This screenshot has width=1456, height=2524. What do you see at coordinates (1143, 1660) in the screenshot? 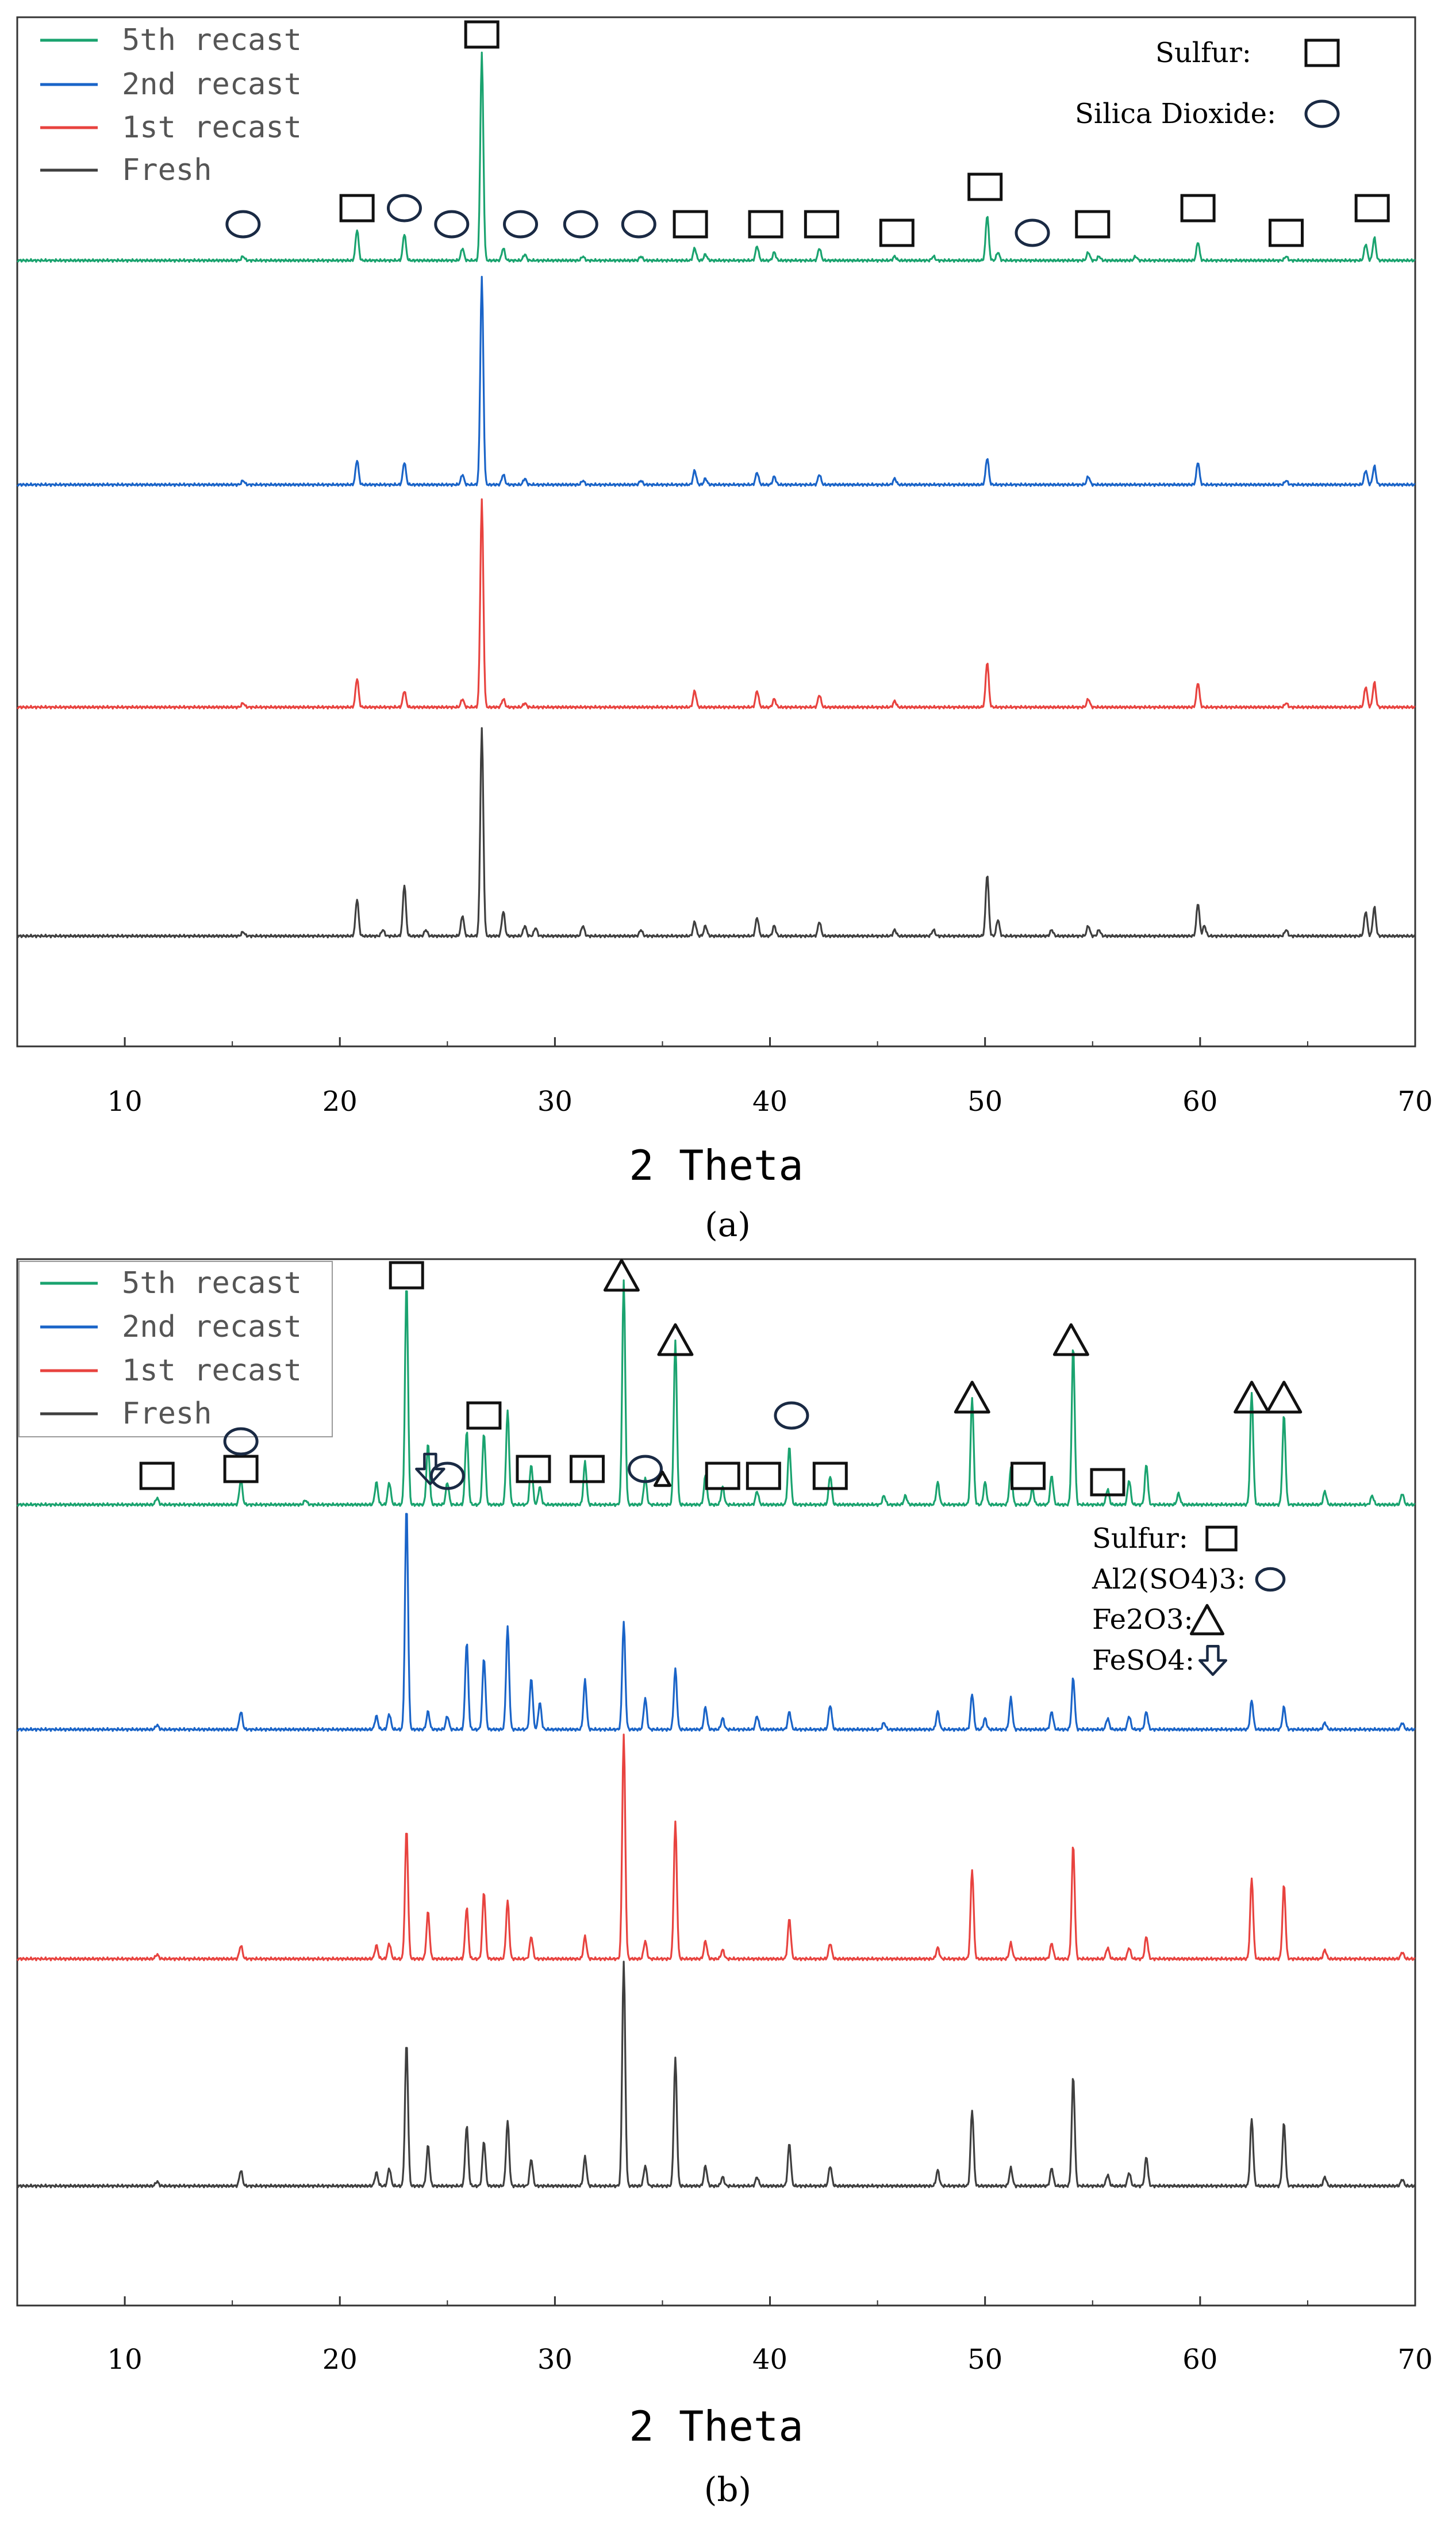
I see `phase-key-label: FeSO4:` at bounding box center [1143, 1660].